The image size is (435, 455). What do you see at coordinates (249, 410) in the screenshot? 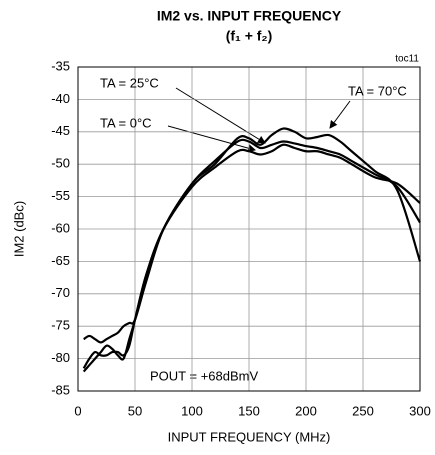
I see `x-tick-label: 150` at bounding box center [249, 410].